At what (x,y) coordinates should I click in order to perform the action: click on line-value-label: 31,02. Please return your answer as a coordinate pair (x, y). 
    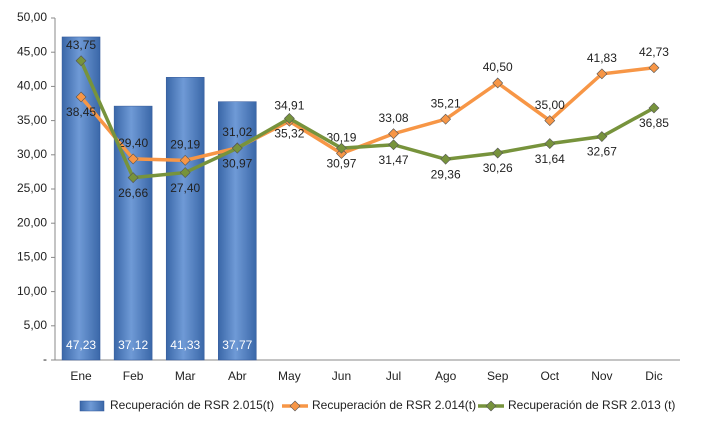
    Looking at the image, I should click on (237, 132).